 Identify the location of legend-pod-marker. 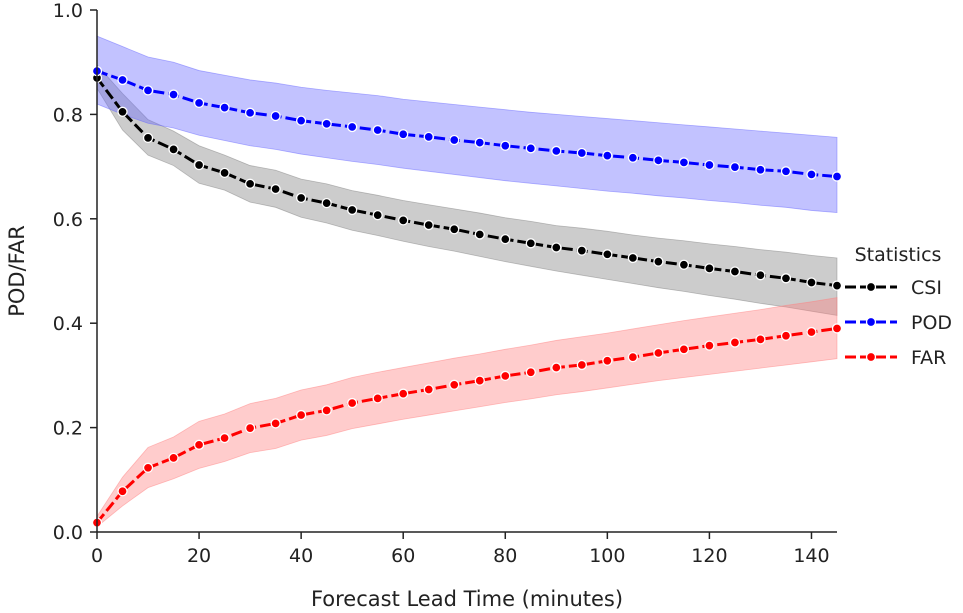
(871, 322).